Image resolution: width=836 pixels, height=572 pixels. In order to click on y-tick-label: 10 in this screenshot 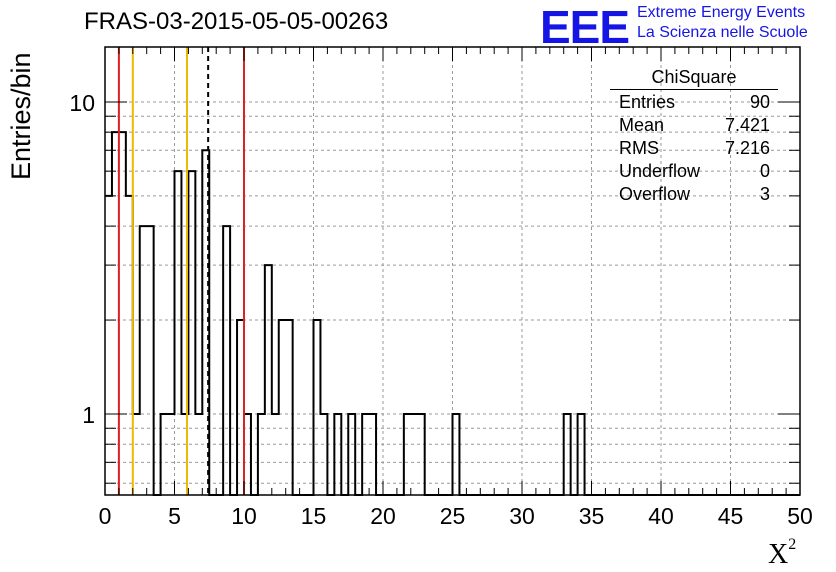, I will do `click(82, 103)`.